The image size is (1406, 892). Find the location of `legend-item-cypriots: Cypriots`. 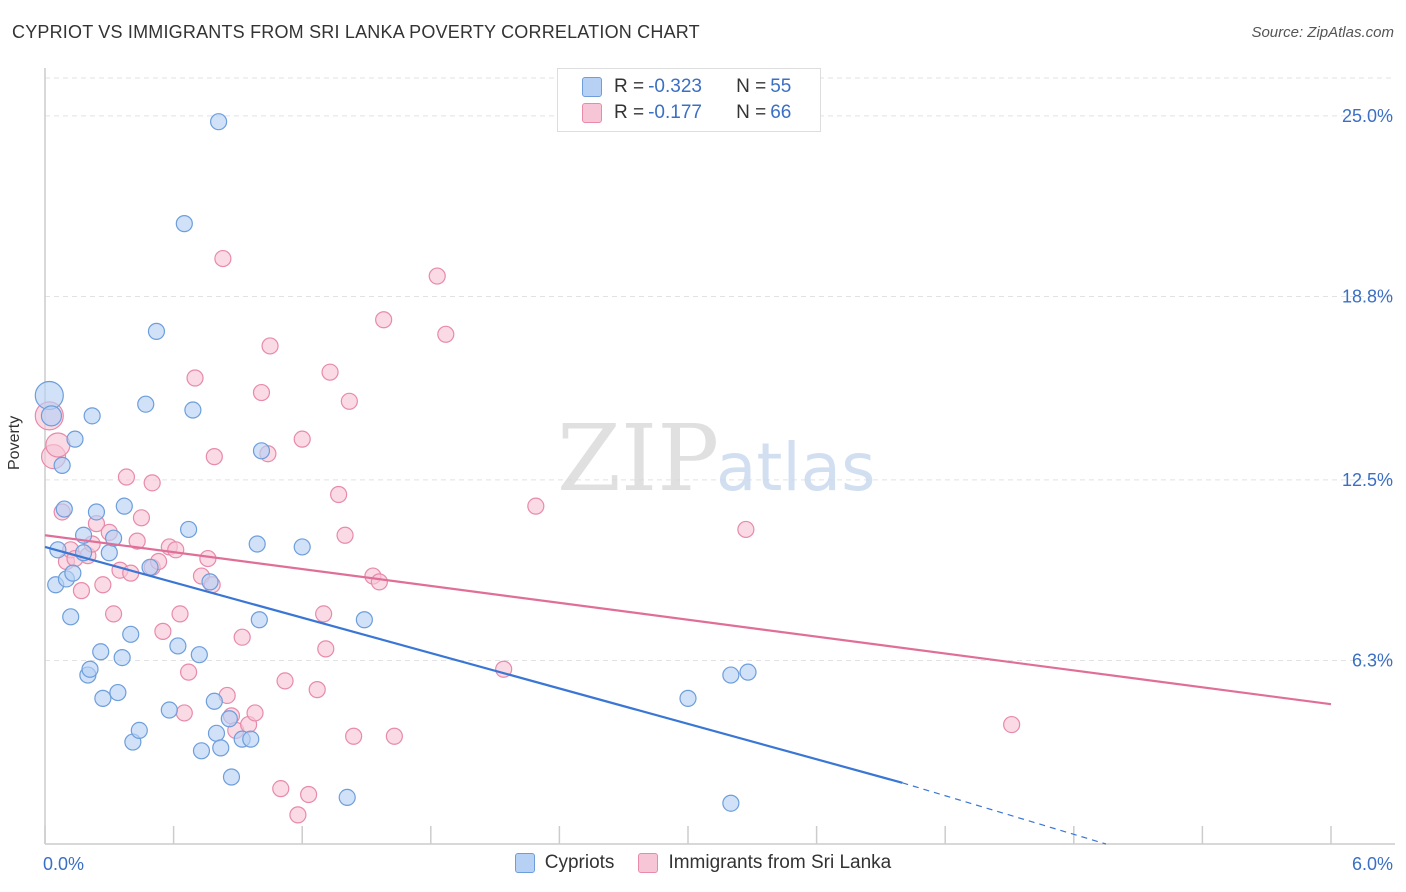

legend-item-cypriots: Cypriots is located at coordinates (564, 863).